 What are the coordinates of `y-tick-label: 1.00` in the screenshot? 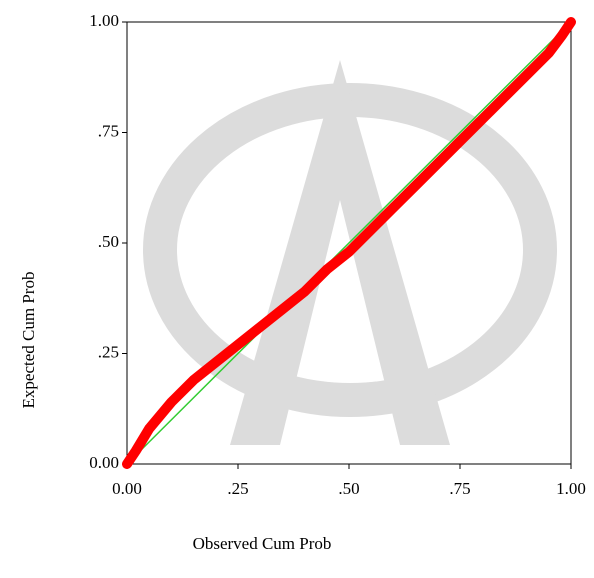 It's located at (104, 20).